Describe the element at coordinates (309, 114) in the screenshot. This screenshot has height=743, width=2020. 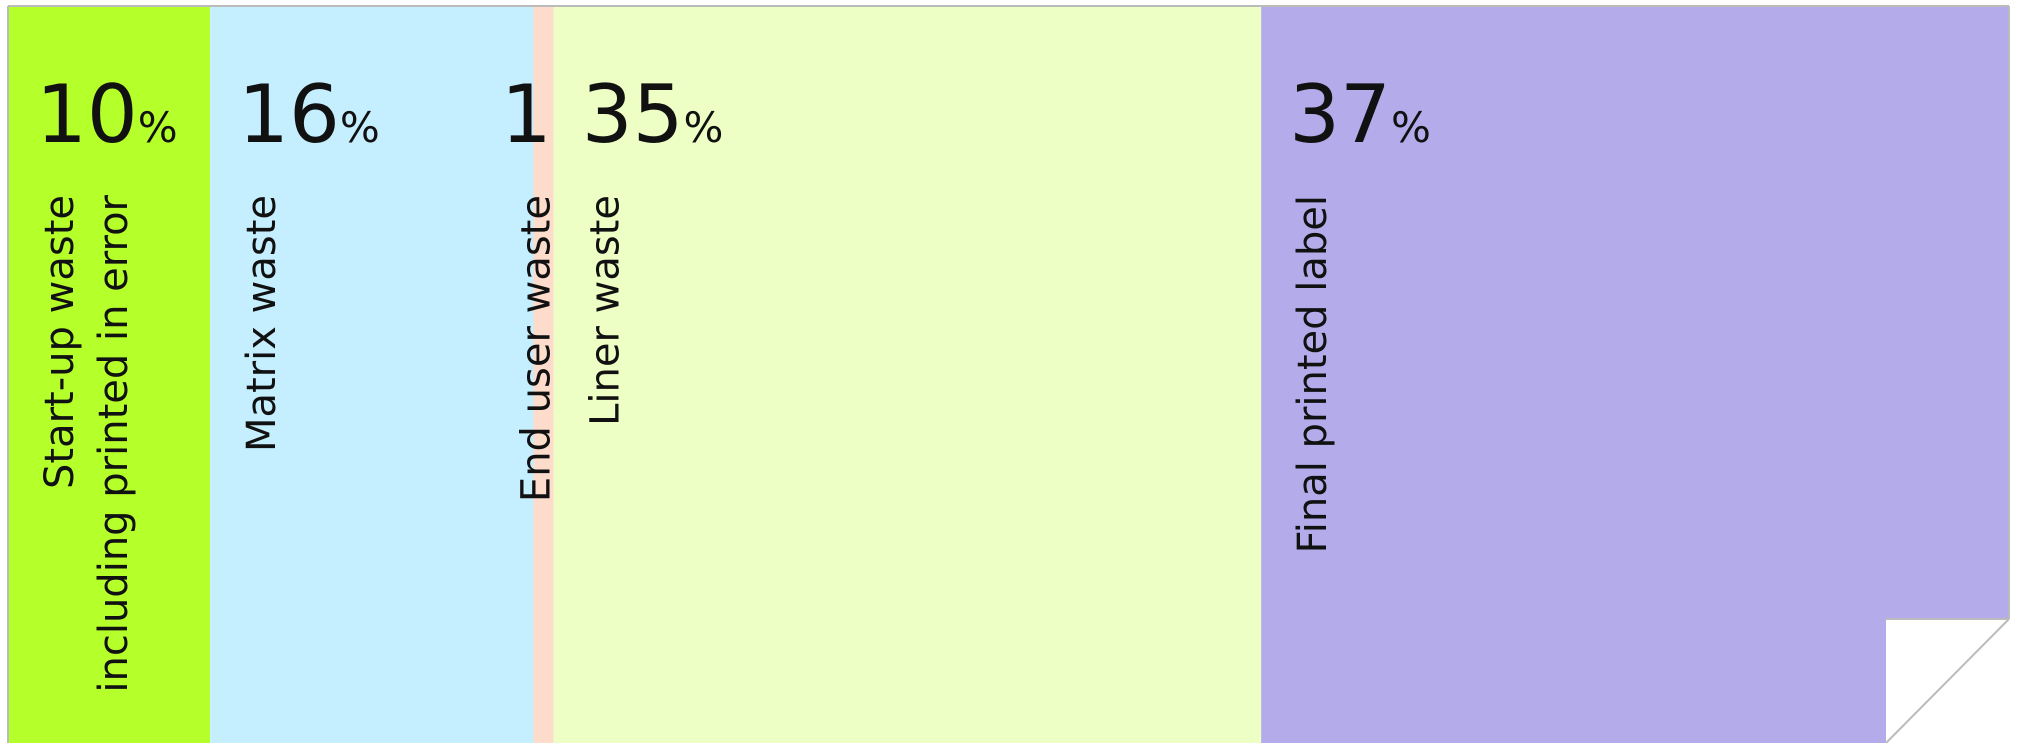
I see `value-label: 16%` at that location.